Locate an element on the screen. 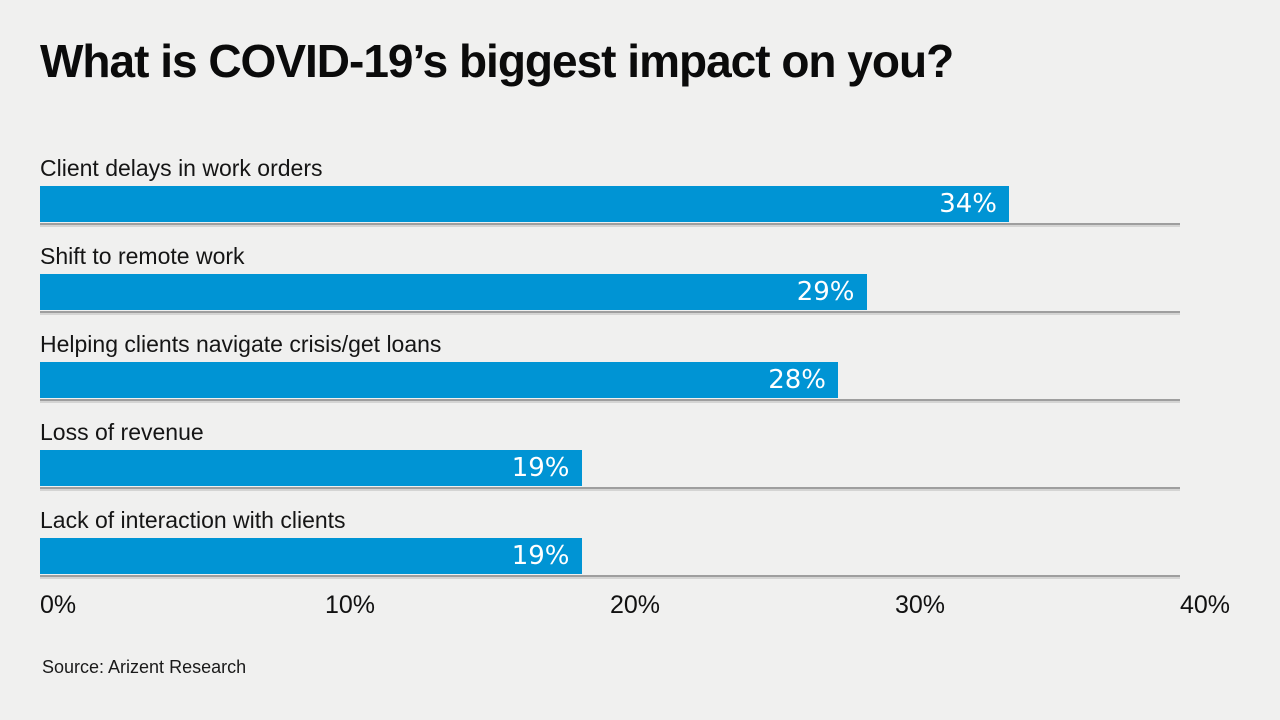 The image size is (1280, 720). bar-row: Shift to remote work 29% is located at coordinates (610, 287).